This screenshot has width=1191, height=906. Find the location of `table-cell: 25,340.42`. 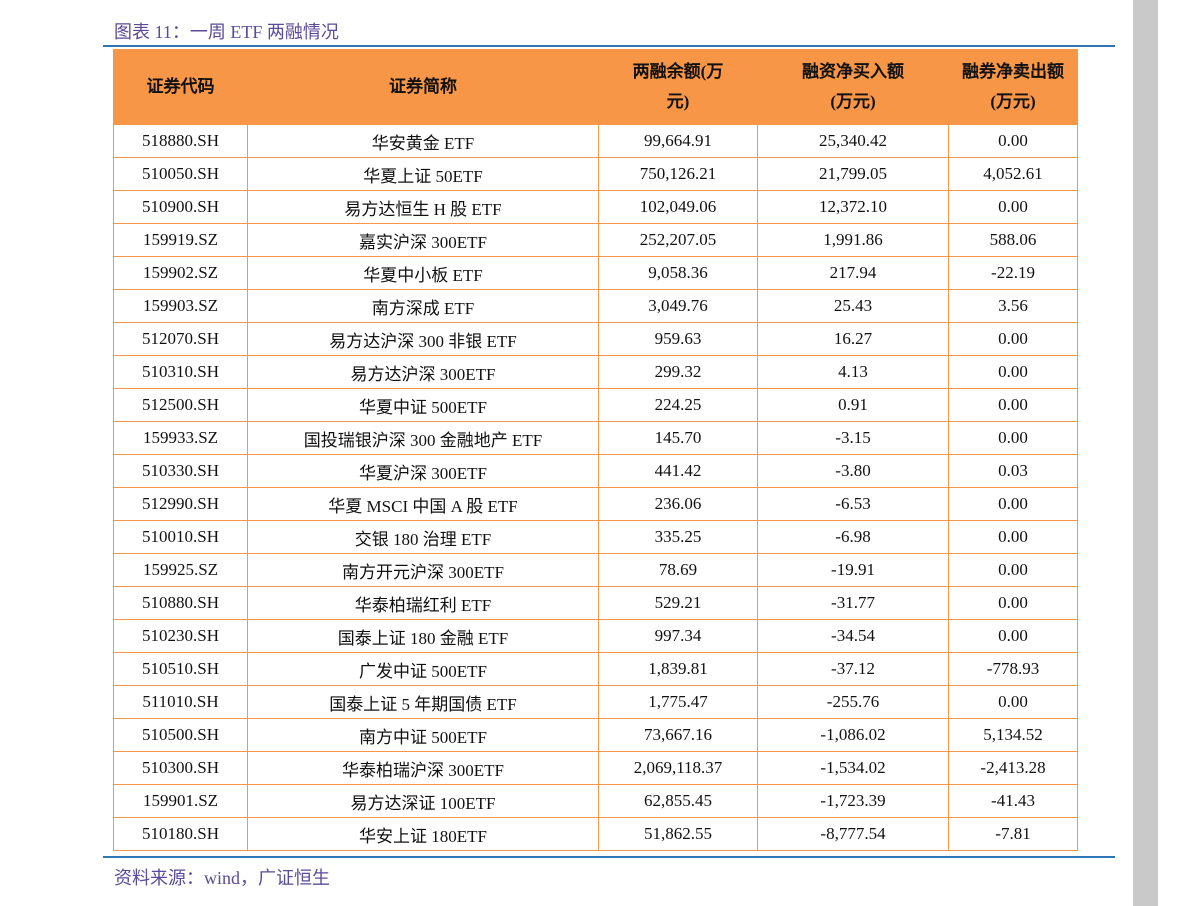

table-cell: 25,340.42 is located at coordinates (853, 141).